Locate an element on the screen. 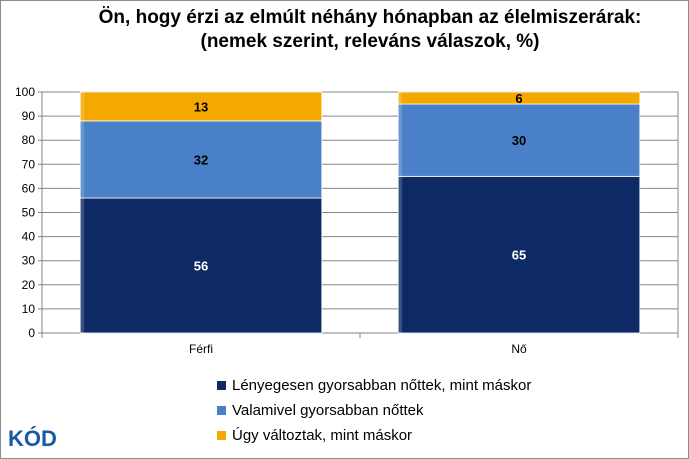  legend-item: Úgy változtak, mint máskor is located at coordinates (374, 435).